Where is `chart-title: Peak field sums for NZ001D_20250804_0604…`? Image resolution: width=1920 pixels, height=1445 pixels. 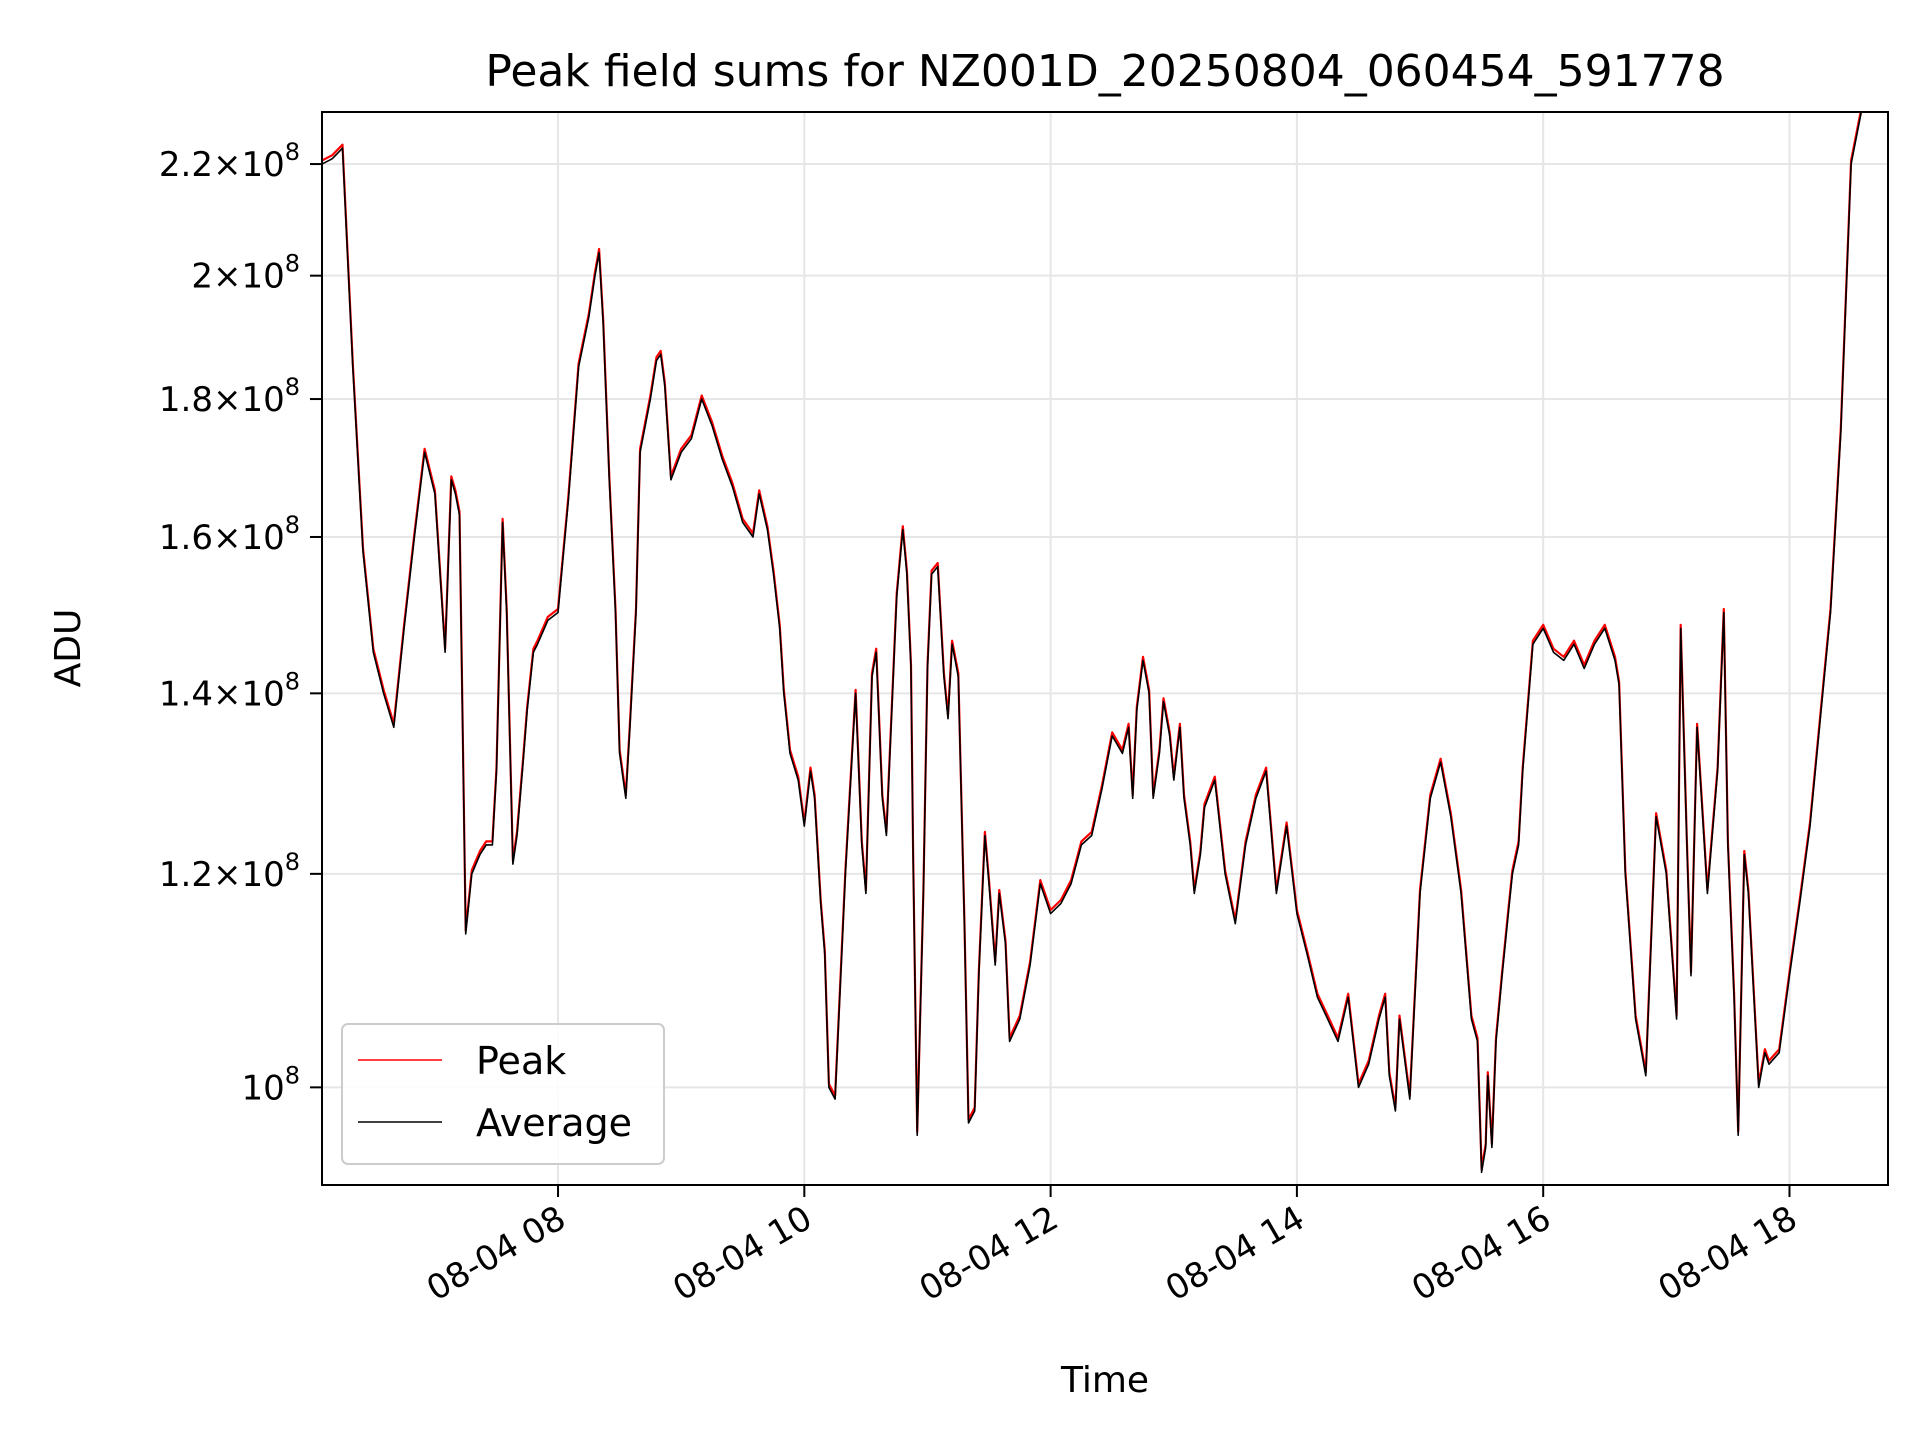
chart-title: Peak field sums for NZ001D_20250804_0604… is located at coordinates (1104, 71).